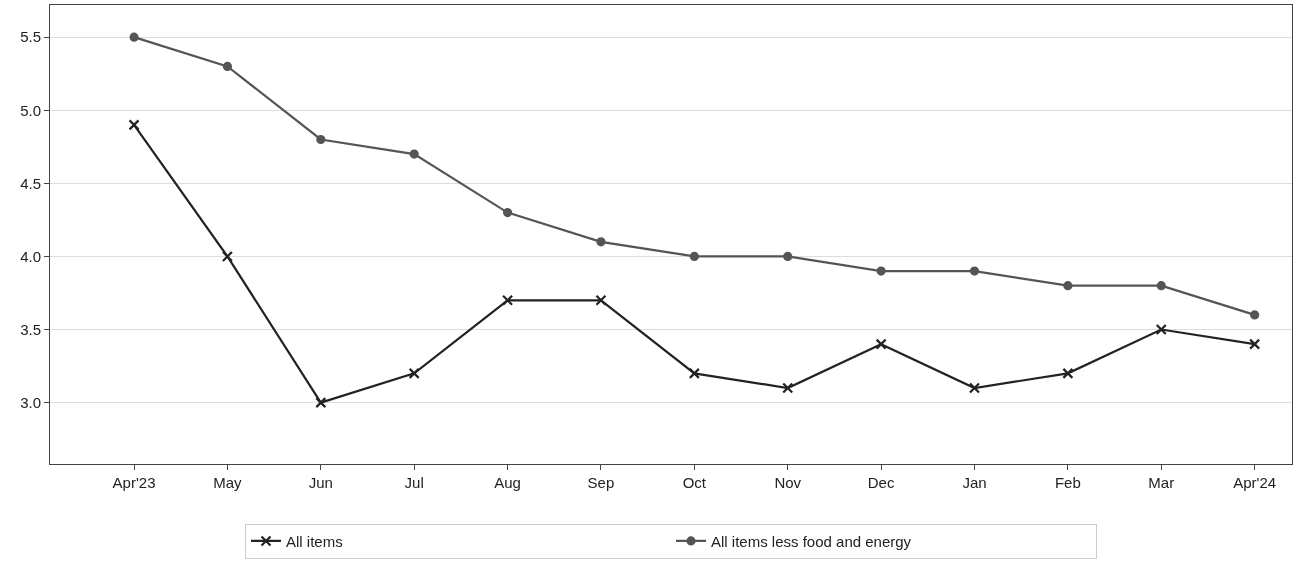 The height and width of the screenshot is (564, 1302). Describe the element at coordinates (694, 482) in the screenshot. I see `x-tick-label: Oct` at that location.